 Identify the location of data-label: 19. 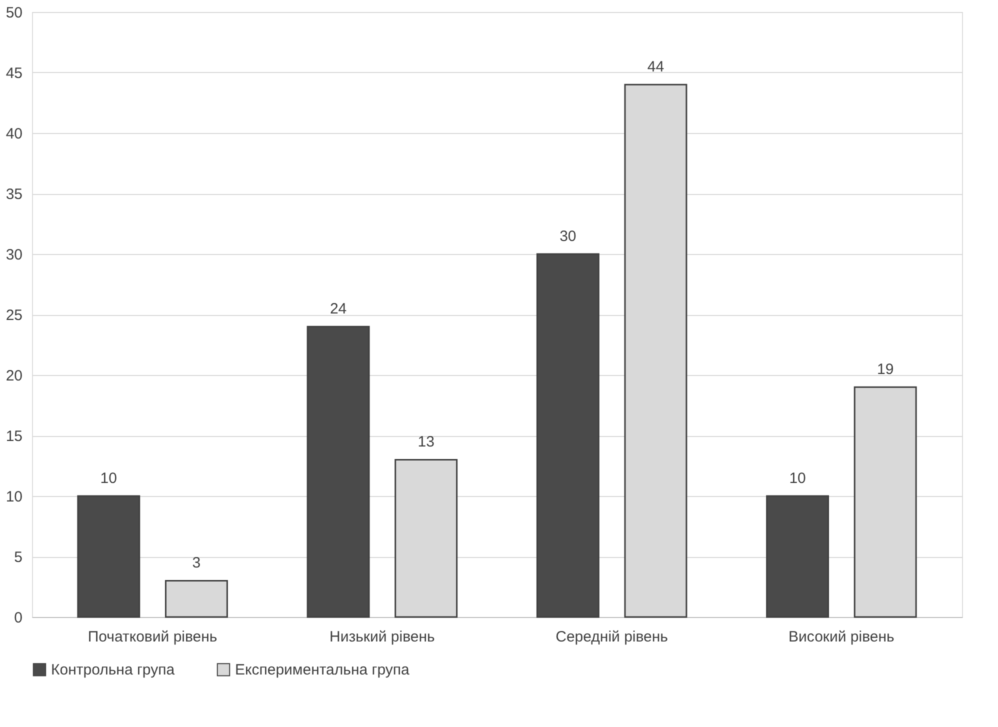
(885, 369).